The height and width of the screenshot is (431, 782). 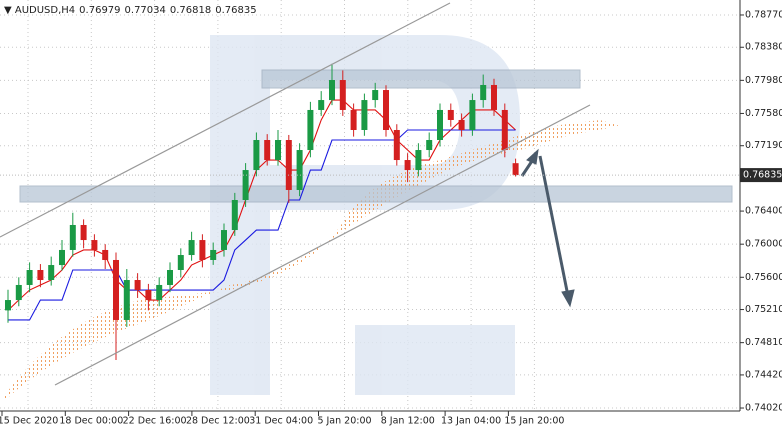 What do you see at coordinates (763, 342) in the screenshot?
I see `y-tick-label: 0.74810` at bounding box center [763, 342].